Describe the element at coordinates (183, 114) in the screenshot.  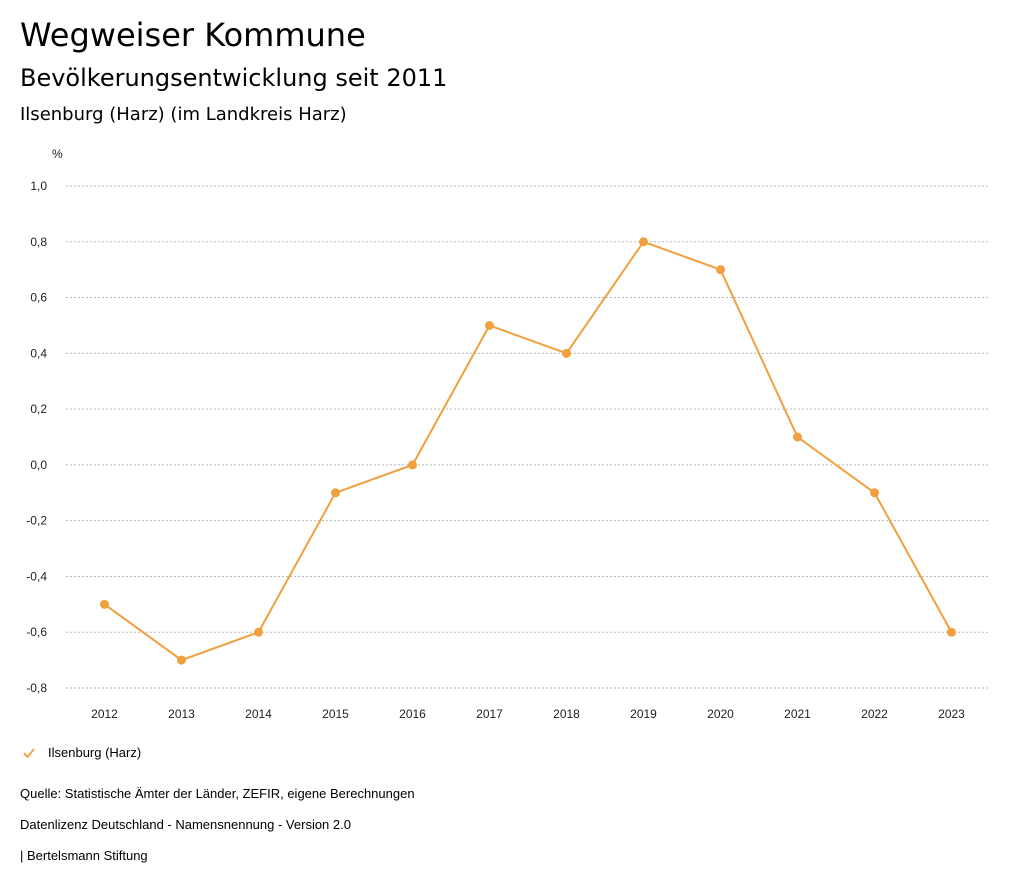
I see `place-name: Ilsenburg (Harz) (im Landkreis Harz)` at that location.